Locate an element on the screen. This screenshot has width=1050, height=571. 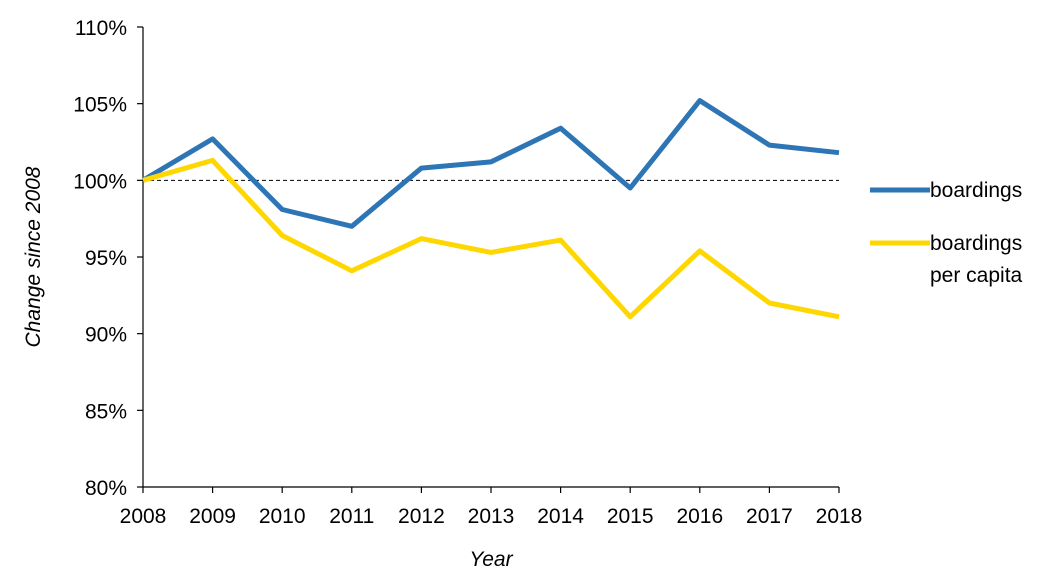
y-tick-label: 90% is located at coordinates (106, 335).